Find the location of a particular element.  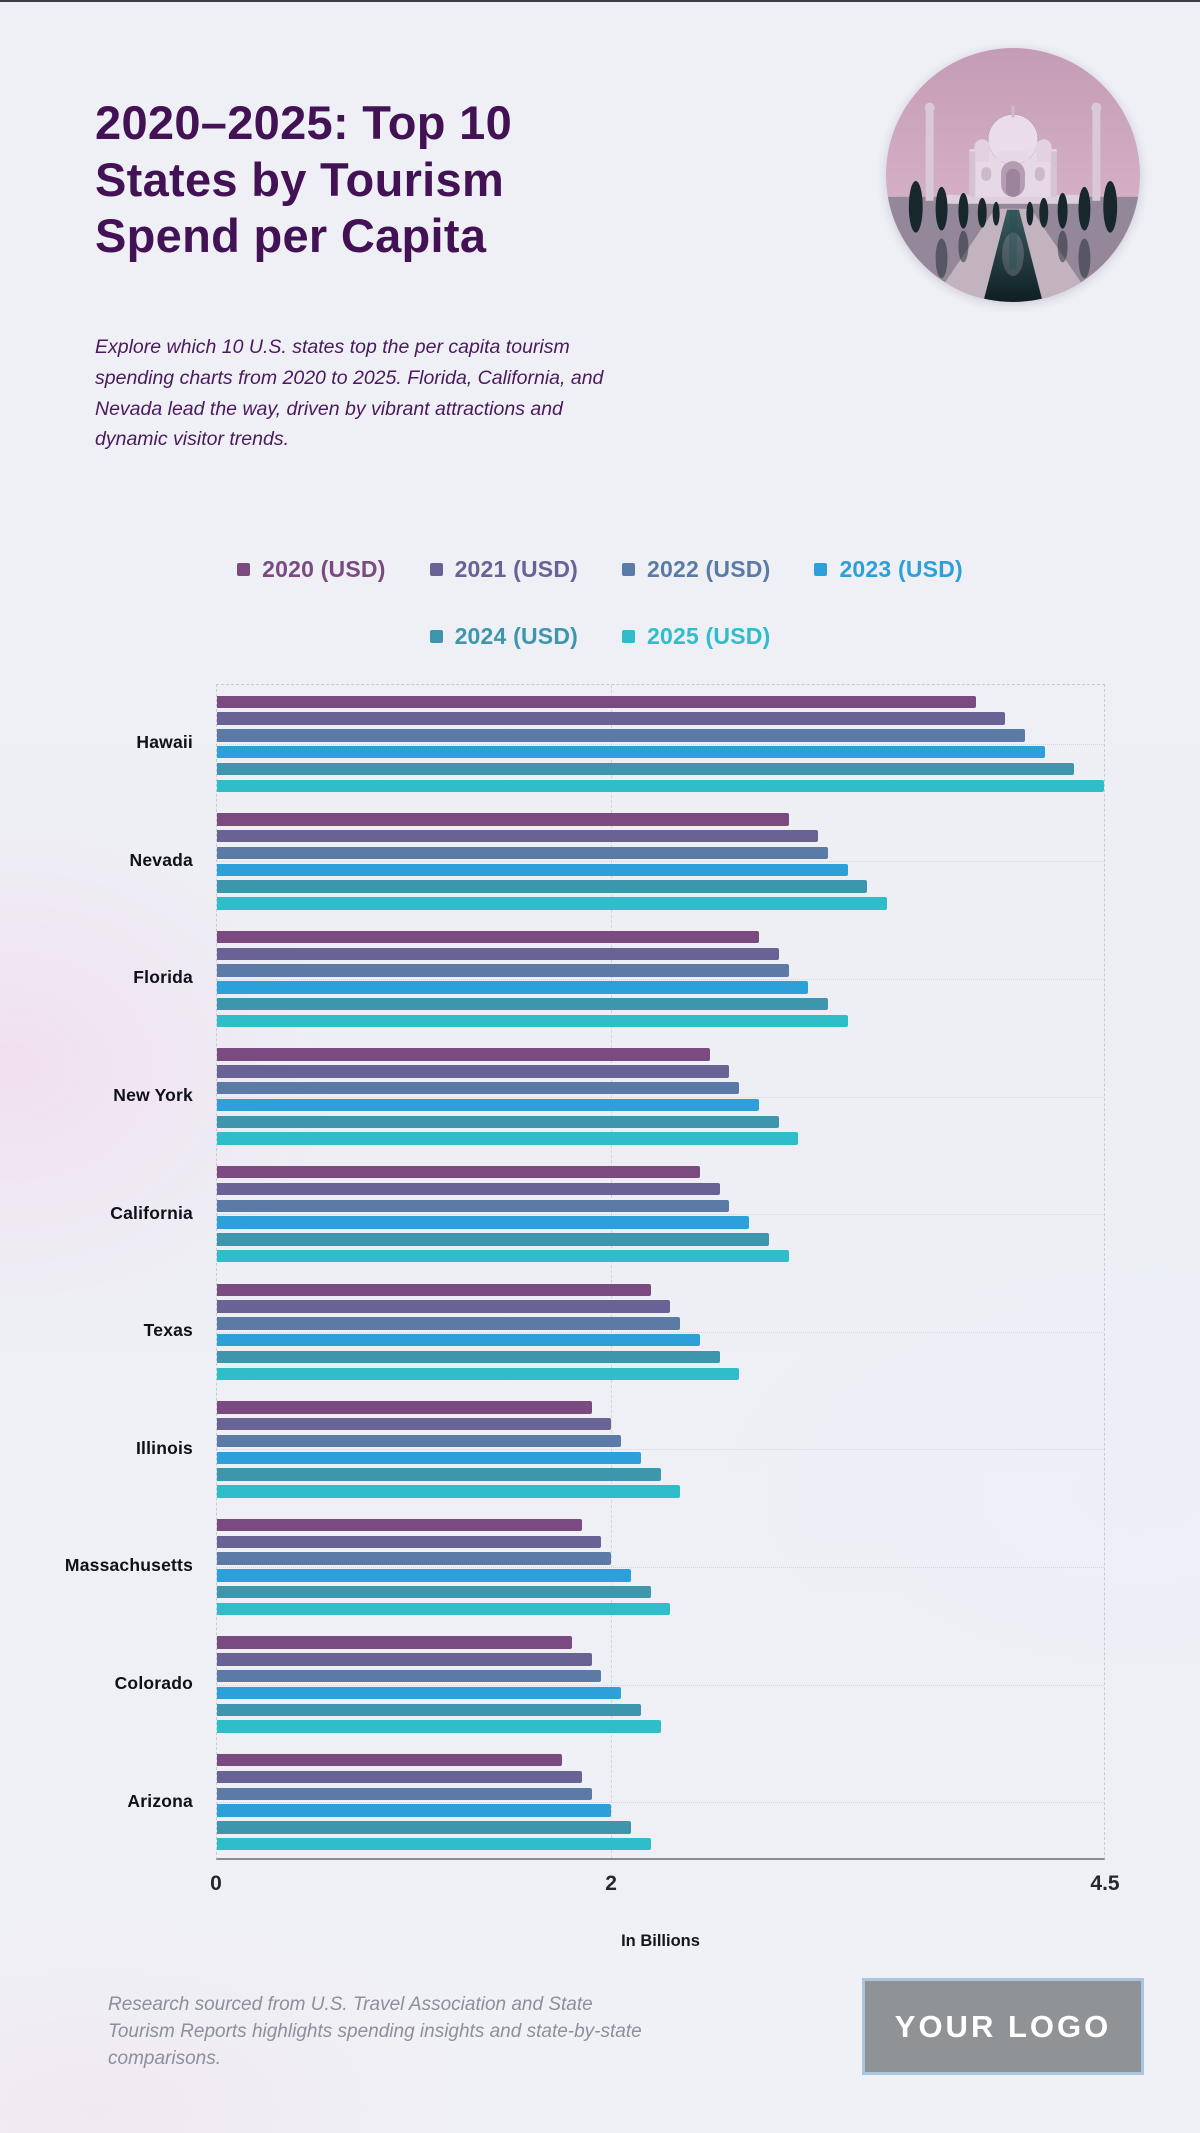

bar-florida-2025 is located at coordinates (532, 1021).